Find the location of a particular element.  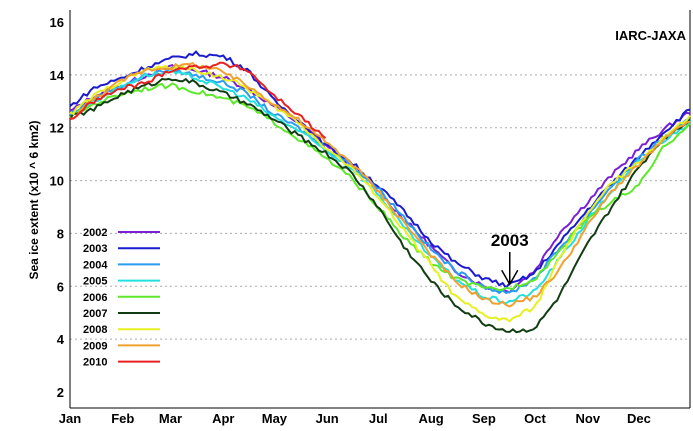

x-tick-label: Jun is located at coordinates (327, 418).